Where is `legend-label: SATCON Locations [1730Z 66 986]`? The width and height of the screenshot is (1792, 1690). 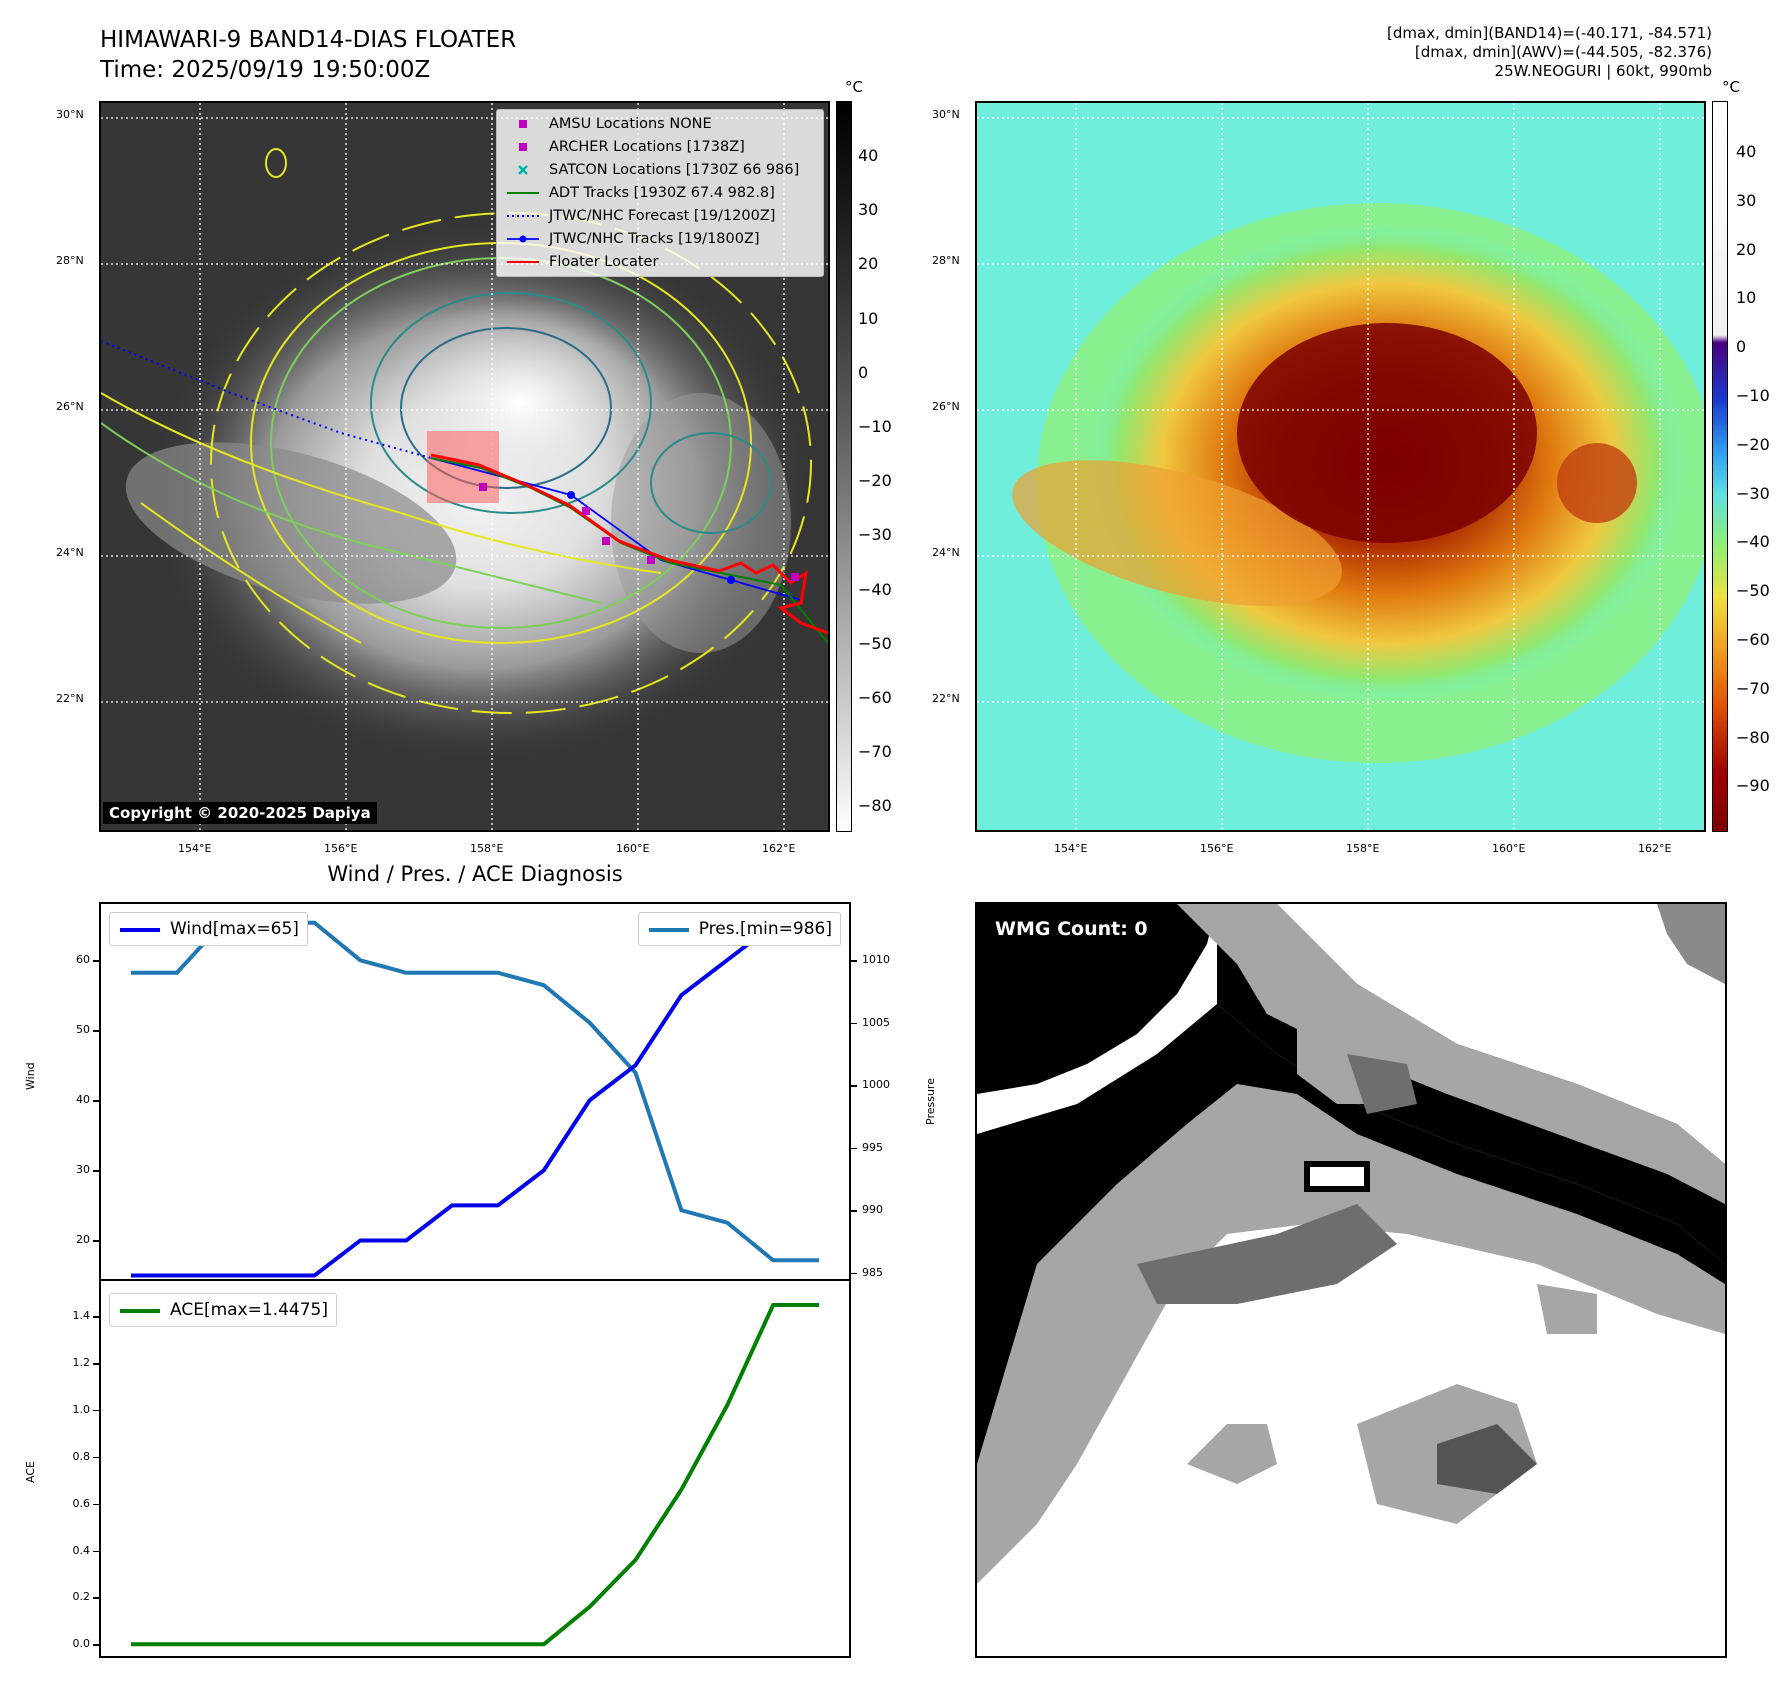
legend-label: SATCON Locations [1730Z 66 986] is located at coordinates (674, 170).